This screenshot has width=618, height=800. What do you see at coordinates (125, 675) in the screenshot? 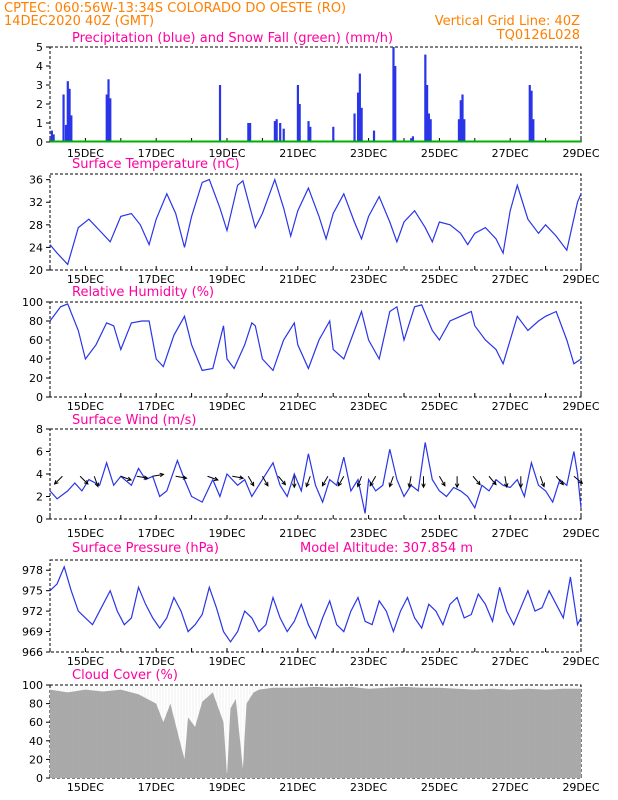
I see `panel-title-cloud: Cloud Cover (%)` at bounding box center [125, 675].